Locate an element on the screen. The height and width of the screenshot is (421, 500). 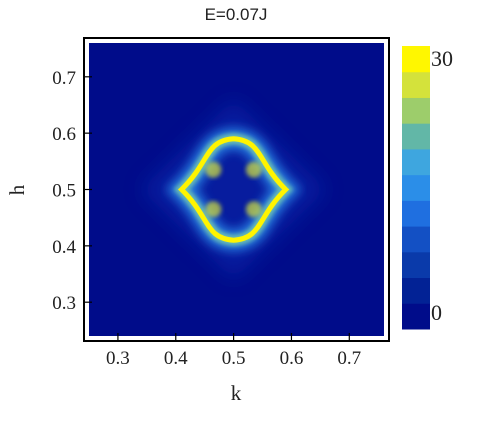
x-tick-label: 0.3 is located at coordinates (118, 358).